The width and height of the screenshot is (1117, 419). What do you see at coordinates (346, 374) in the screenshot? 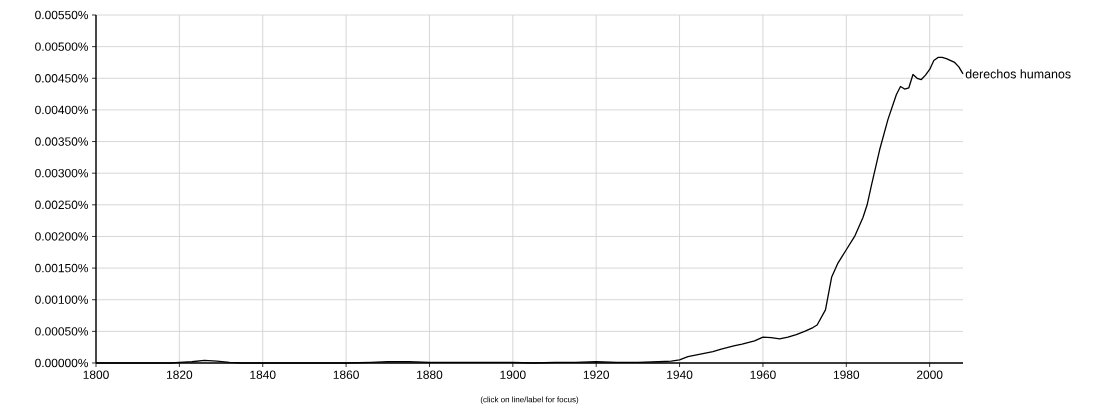
I see `x-tick-label: 1860` at bounding box center [346, 374].